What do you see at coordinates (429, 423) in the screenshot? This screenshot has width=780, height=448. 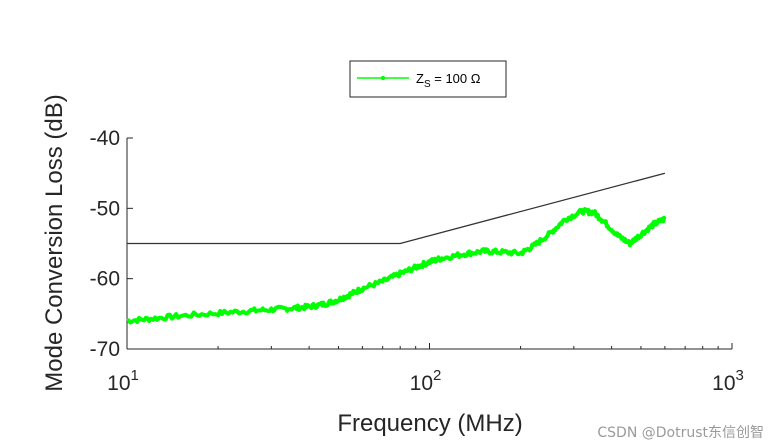 I see `x-axis-label: Frequency (MHz)` at bounding box center [429, 423].